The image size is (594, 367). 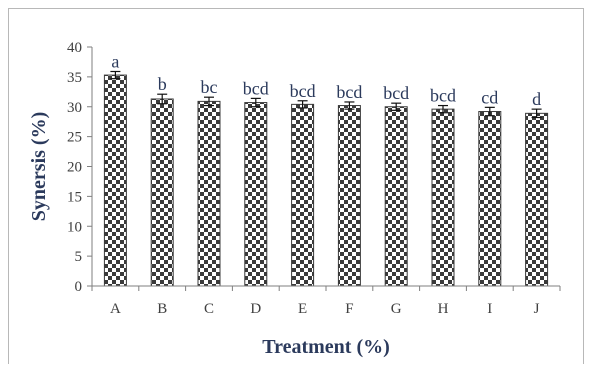 I want to click on x-axis-title: Treatment (%), so click(x=326, y=347).